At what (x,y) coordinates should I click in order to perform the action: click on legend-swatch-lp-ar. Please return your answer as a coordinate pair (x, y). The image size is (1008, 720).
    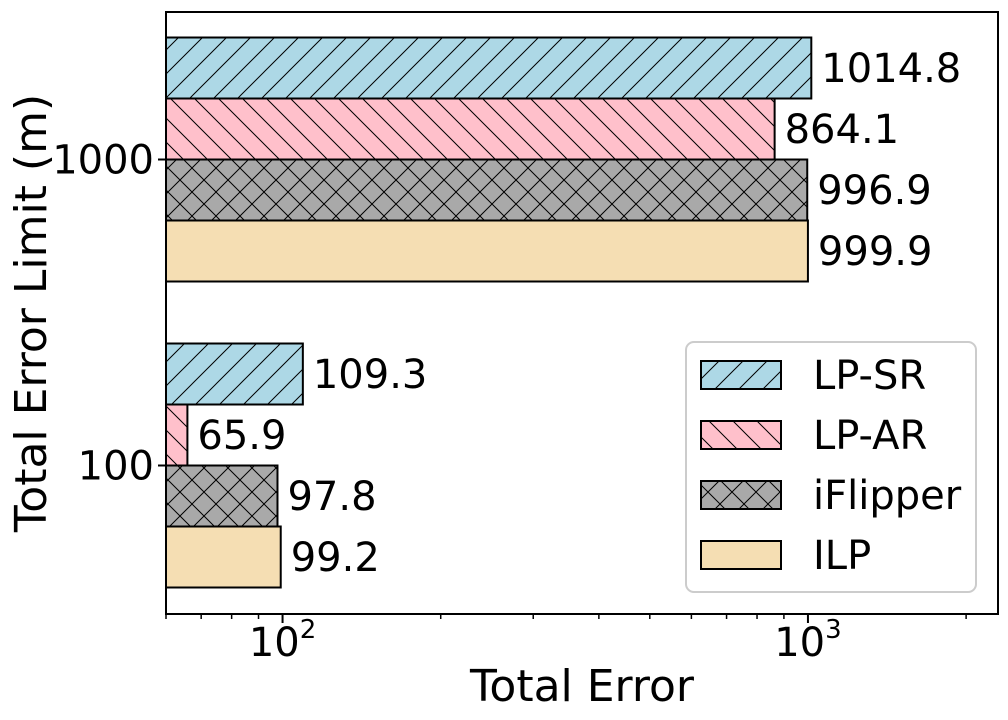
    Looking at the image, I should click on (741, 435).